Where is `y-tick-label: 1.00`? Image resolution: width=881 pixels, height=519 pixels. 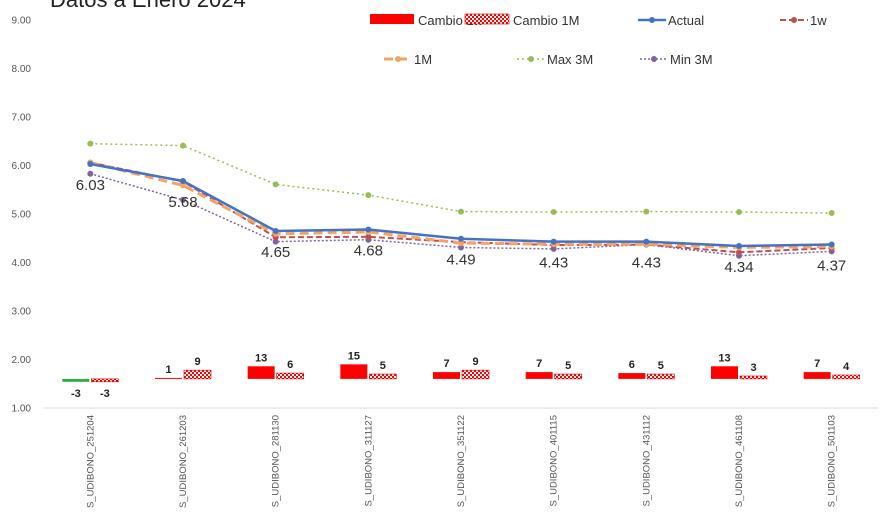 y-tick-label: 1.00 is located at coordinates (22, 409).